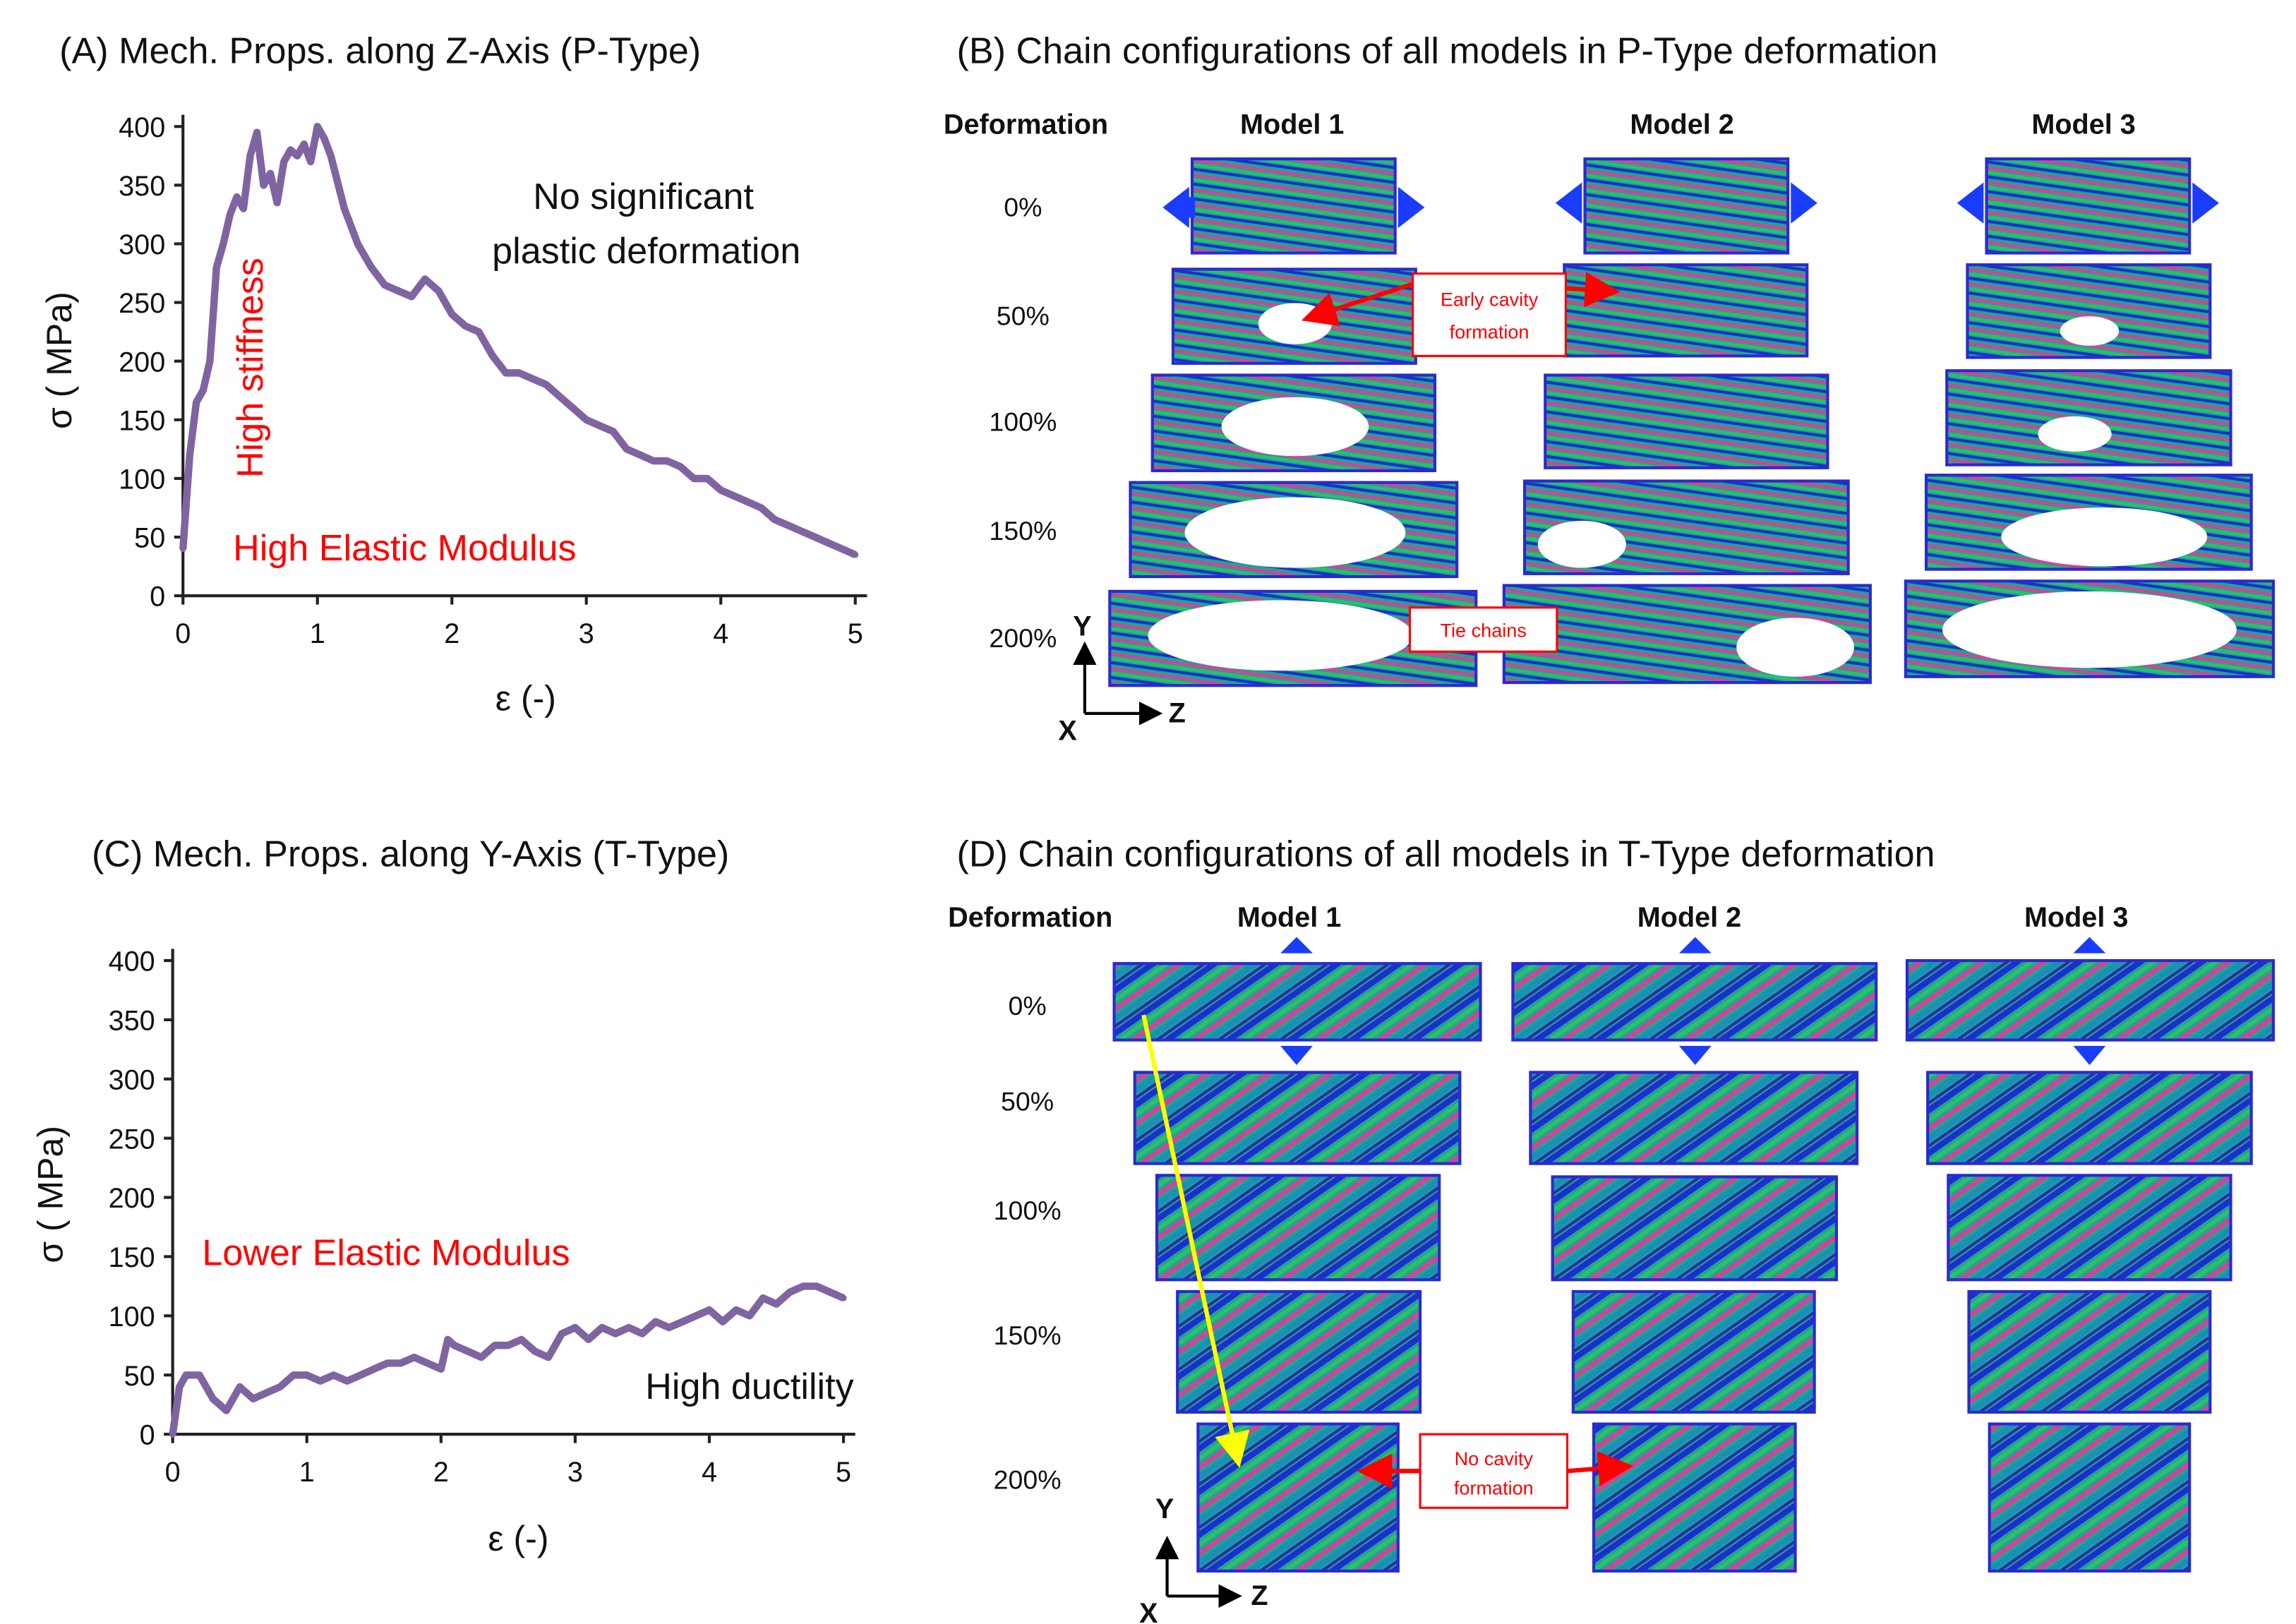 Image resolution: width=2296 pixels, height=1624 pixels. I want to click on y-tick-label: 200, so click(142, 362).